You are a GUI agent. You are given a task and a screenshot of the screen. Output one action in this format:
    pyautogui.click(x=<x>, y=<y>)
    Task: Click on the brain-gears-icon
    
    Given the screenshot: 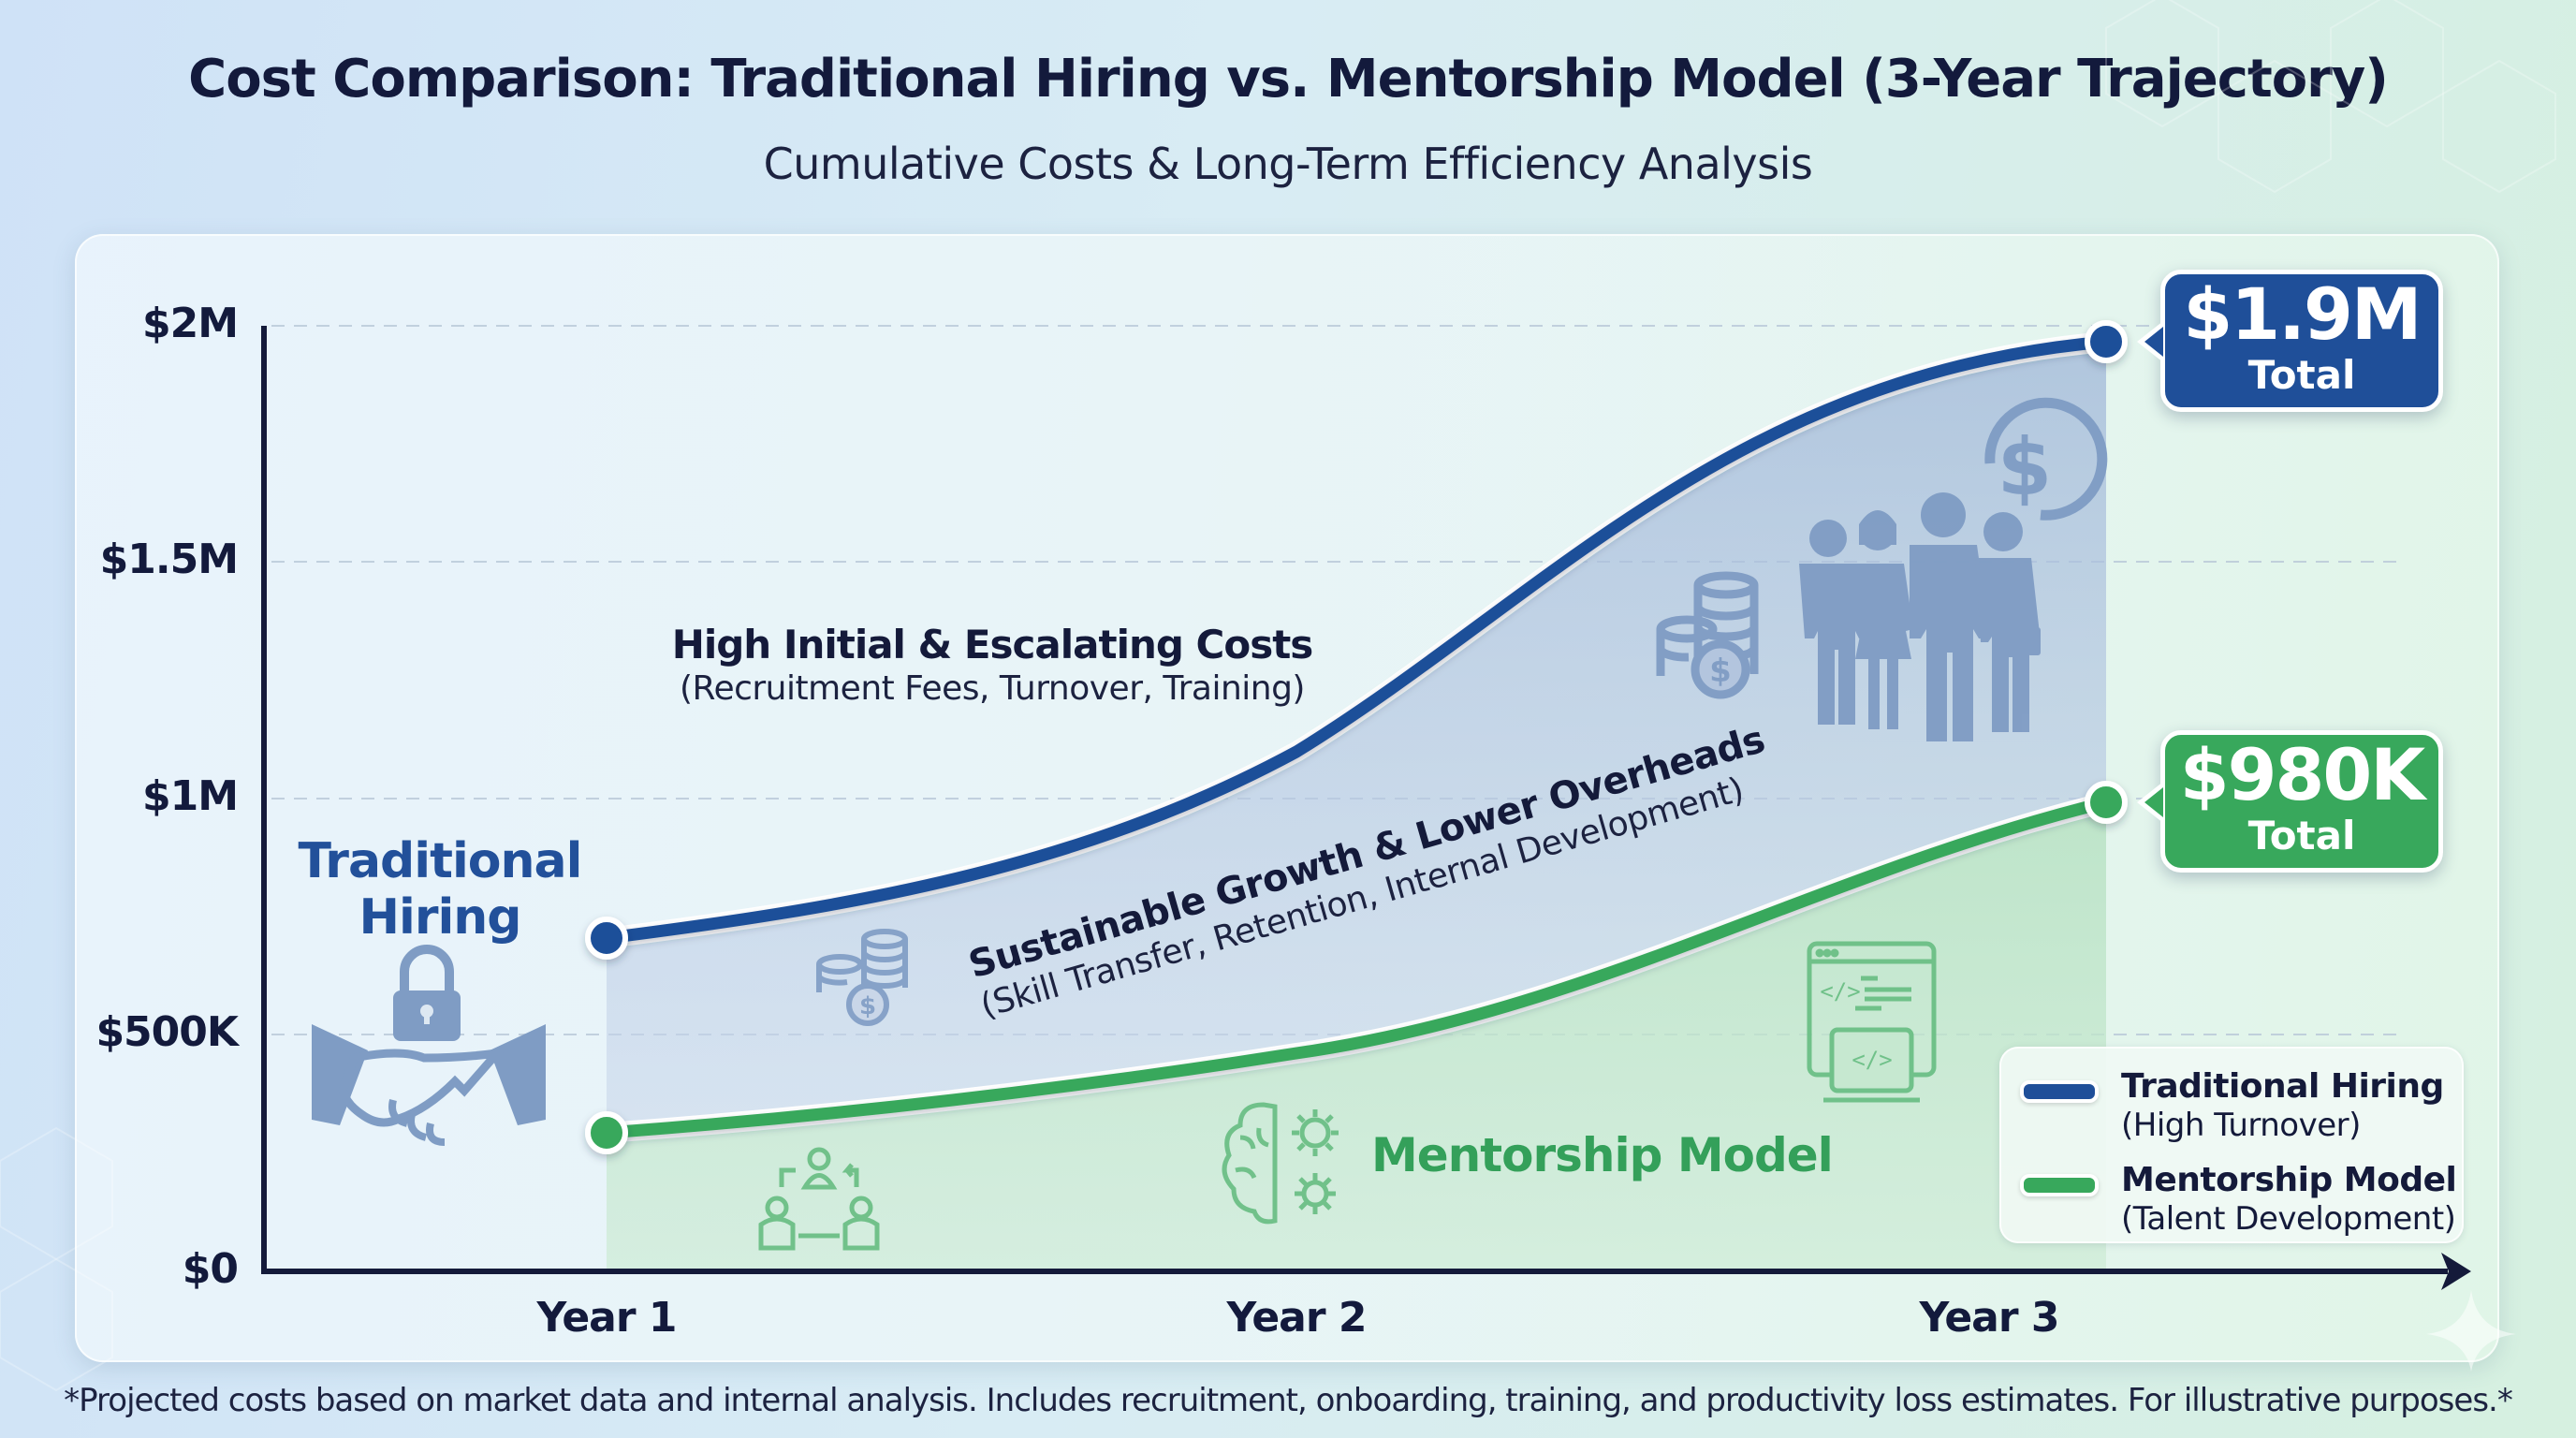 What is the action you would take?
    pyautogui.click(x=1280, y=1163)
    